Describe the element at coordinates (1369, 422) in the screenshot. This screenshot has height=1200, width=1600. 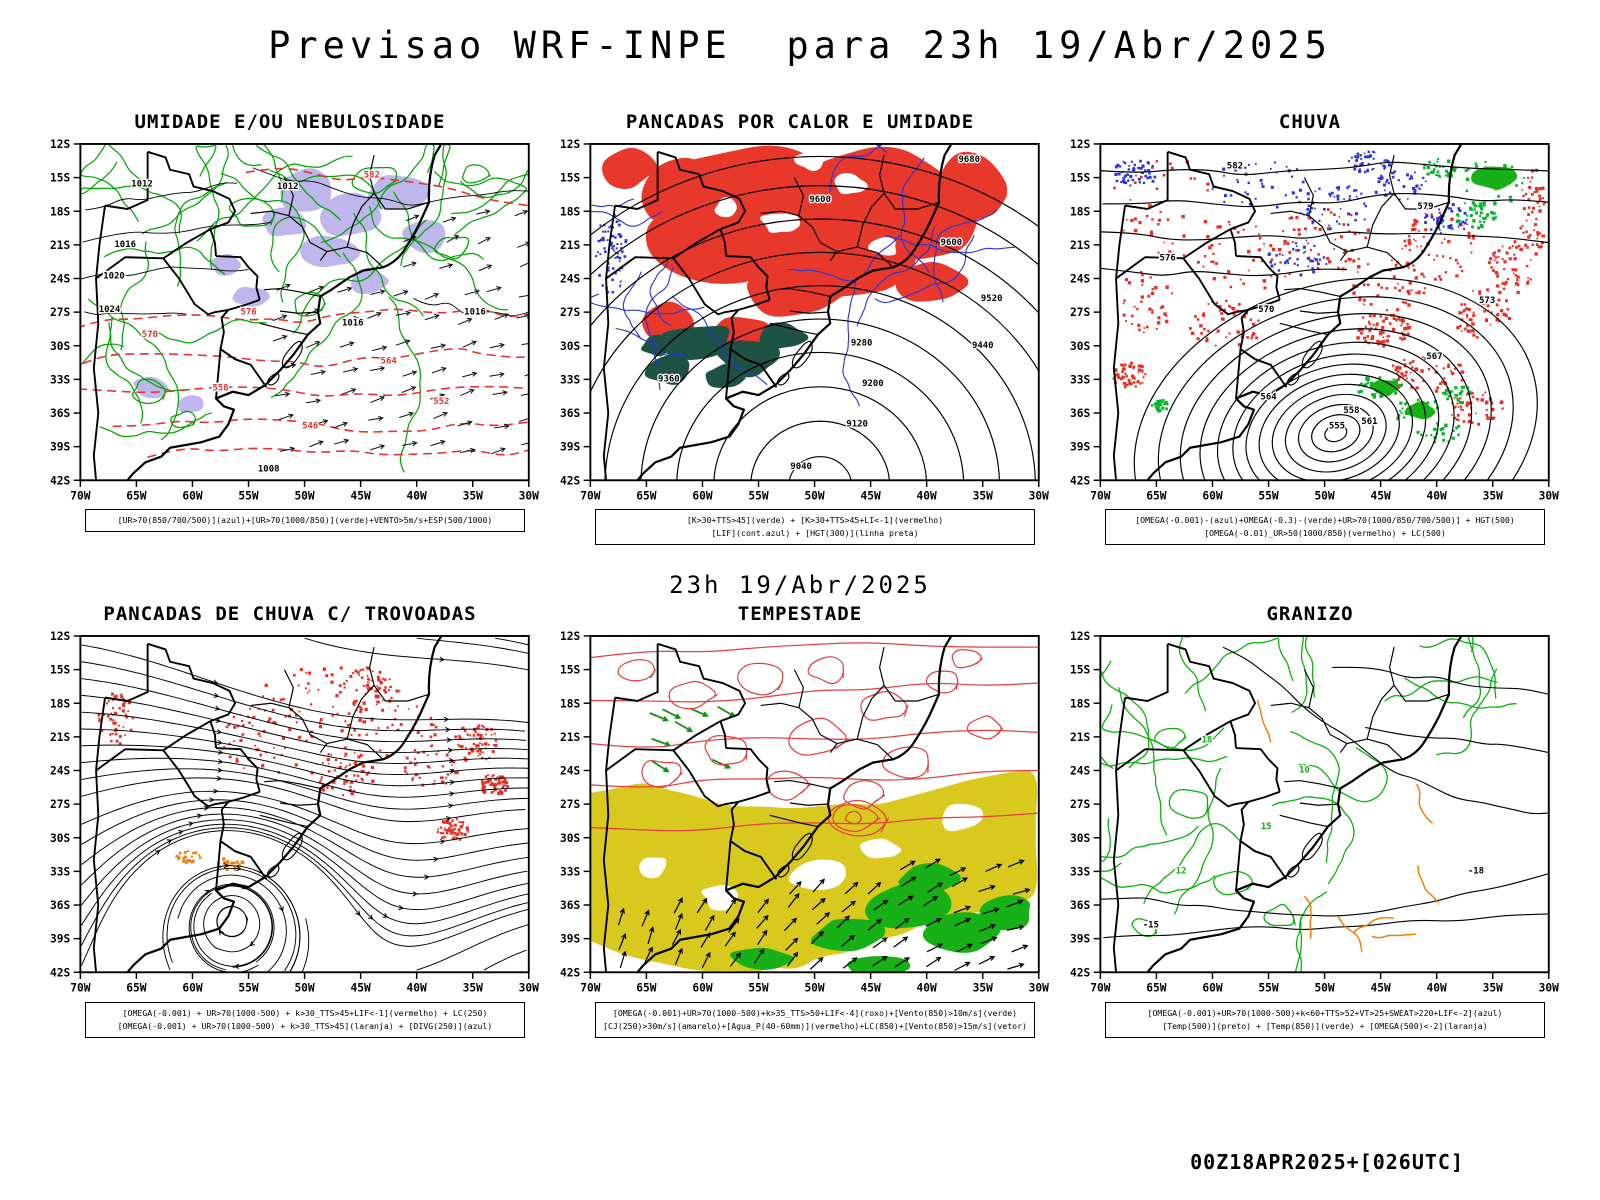
I see `svg-text: 561` at that location.